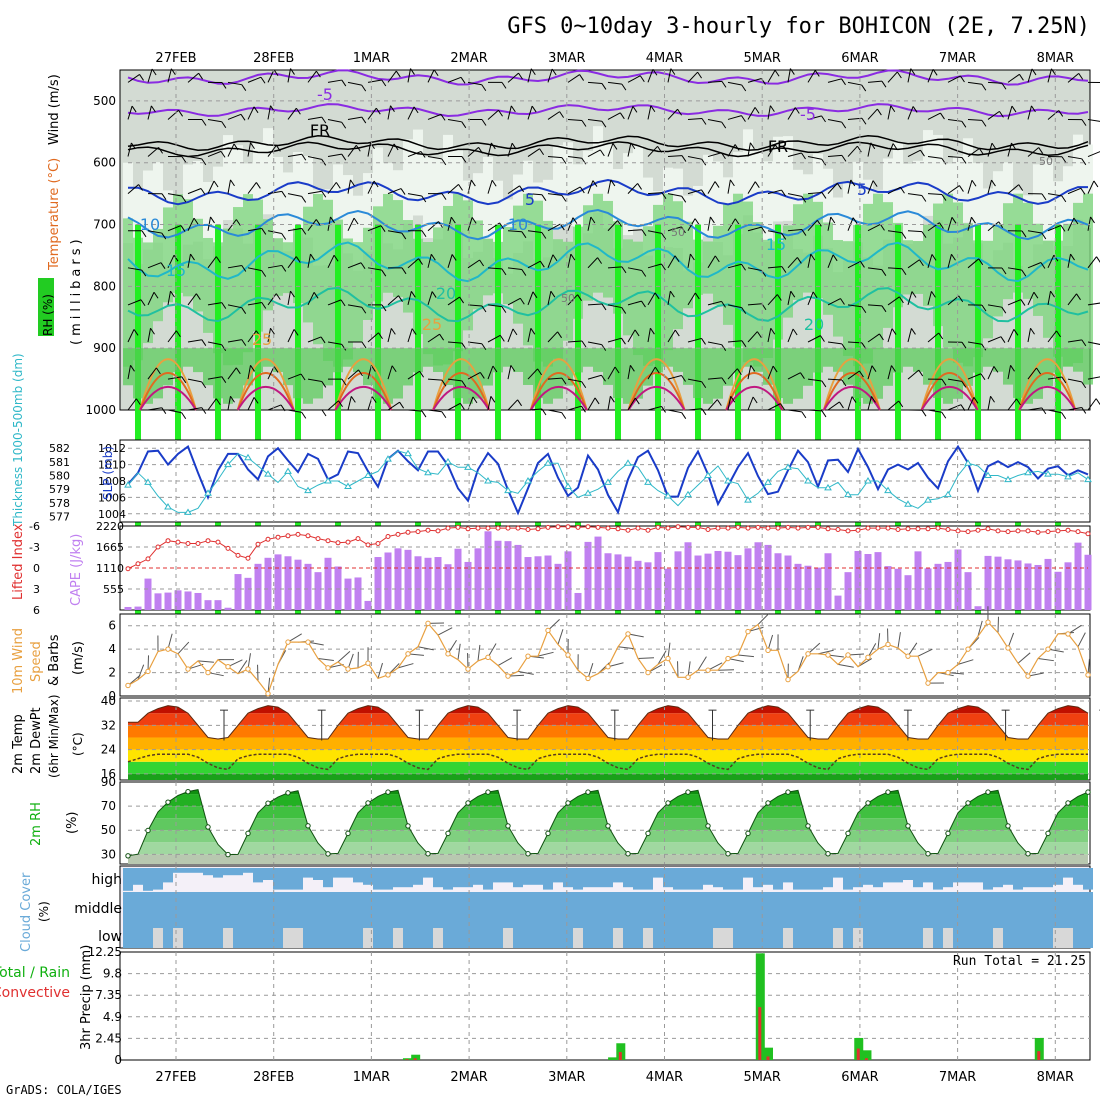 This screenshot has width=1100, height=1100. I want to click on contour-line, so click(608, 149).